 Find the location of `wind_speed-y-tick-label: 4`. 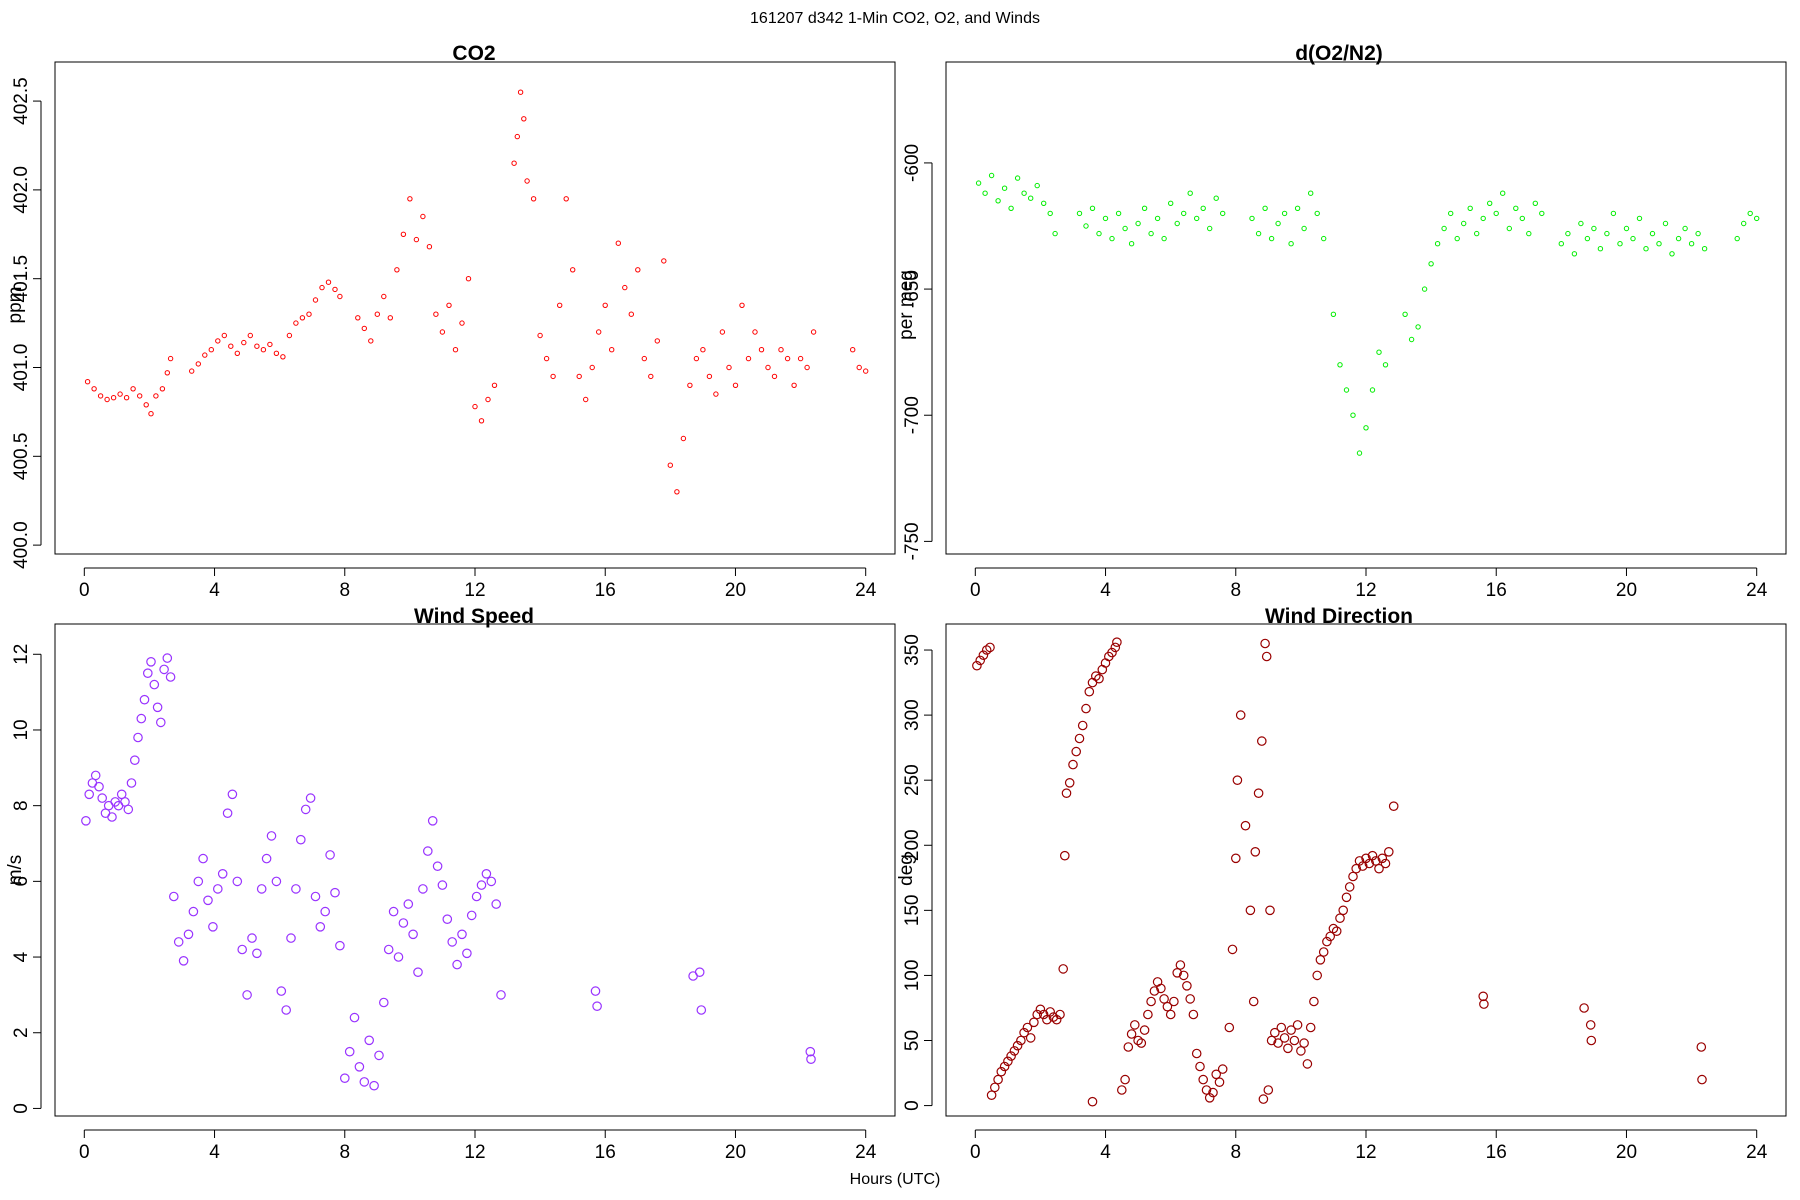

wind_speed-y-tick-label: 4 is located at coordinates (21, 956).